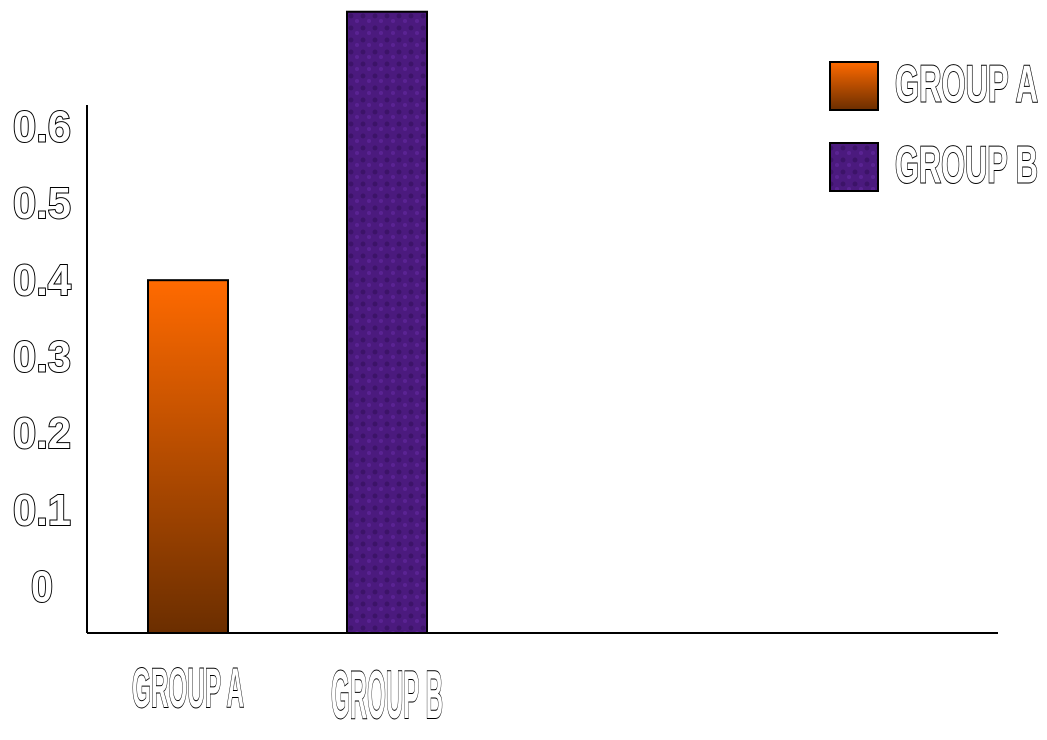  What do you see at coordinates (42, 587) in the screenshot?
I see `y-tick-label: 0` at bounding box center [42, 587].